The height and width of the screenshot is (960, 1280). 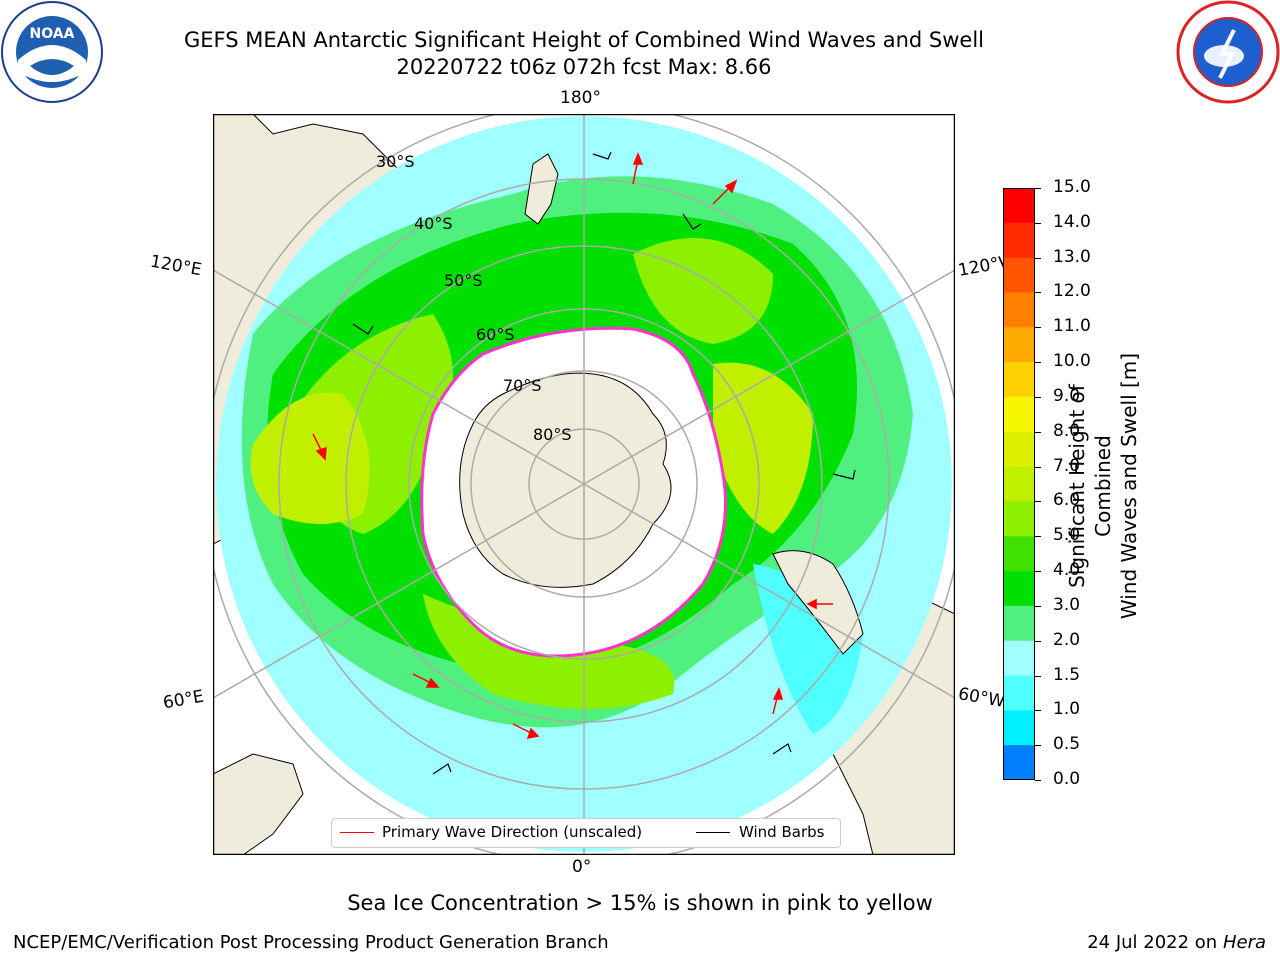 What do you see at coordinates (1067, 395) in the screenshot?
I see `colorbar-tick-label: 9.0` at bounding box center [1067, 395].